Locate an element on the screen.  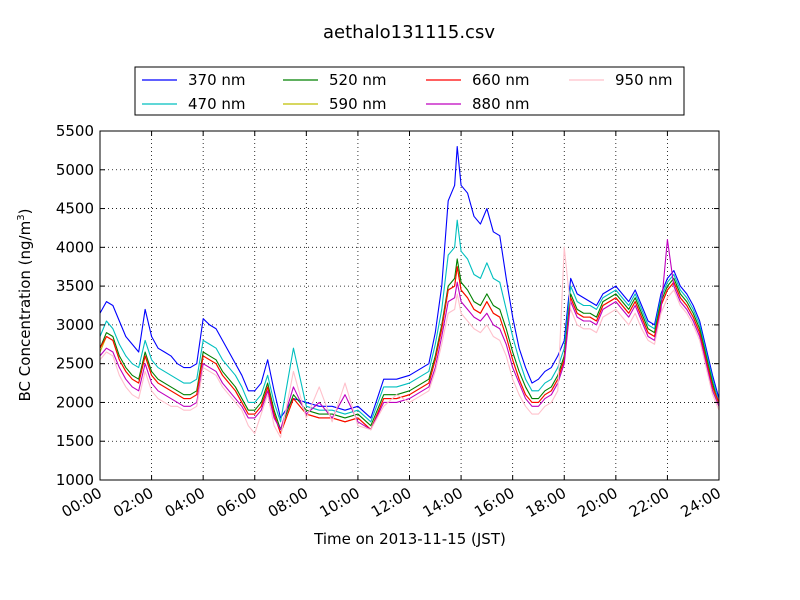
x-tick-label: 00:00 is located at coordinates (82, 502).